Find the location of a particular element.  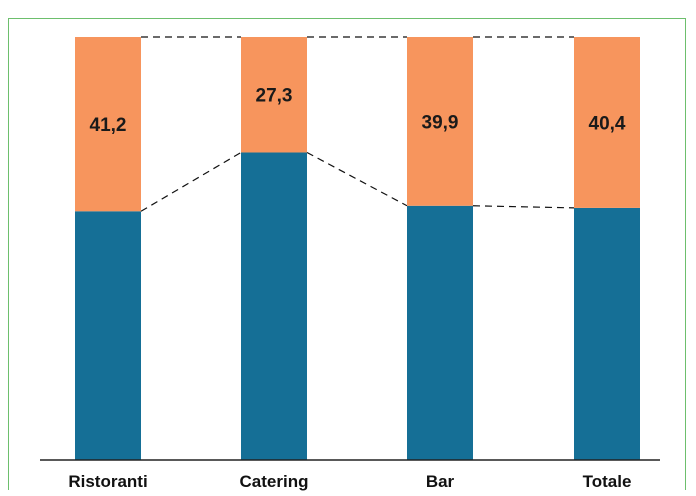

category-label-catering: Catering is located at coordinates (274, 481).